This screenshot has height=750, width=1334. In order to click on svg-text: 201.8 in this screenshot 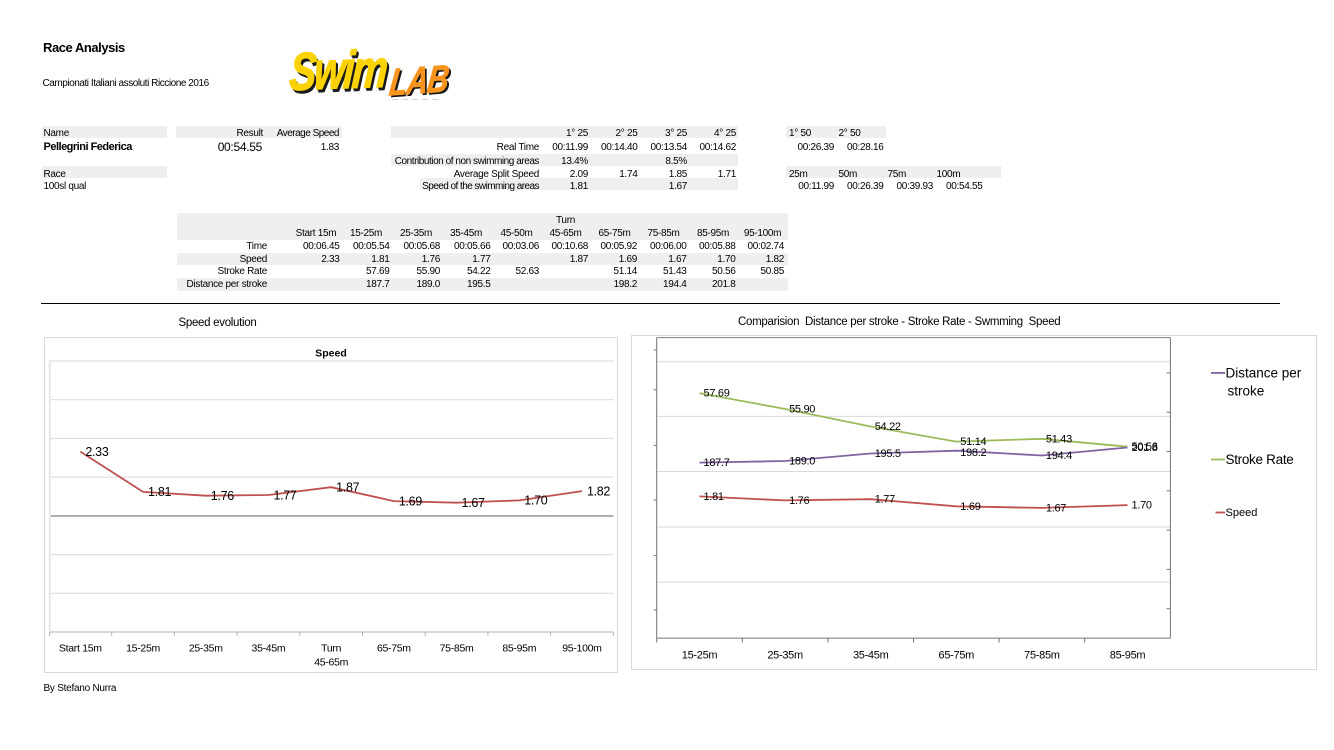, I will do `click(1145, 448)`.